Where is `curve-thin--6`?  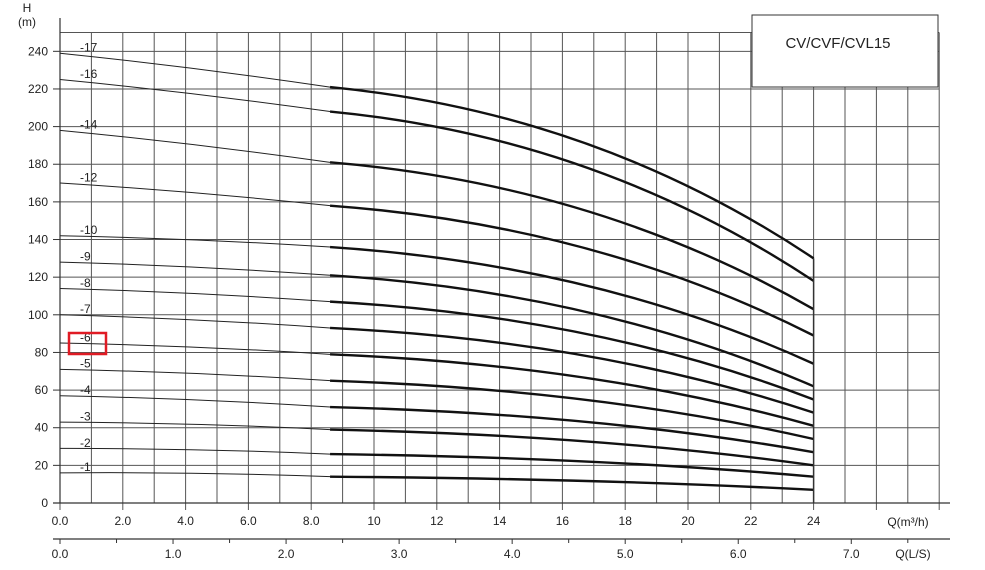
curve-thin--6 is located at coordinates (195, 348).